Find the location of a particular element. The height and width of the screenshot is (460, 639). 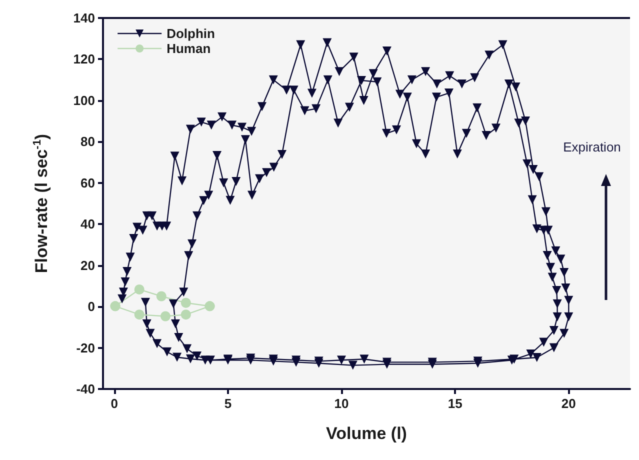

y-axis-title: Flow-rate (l sec-1) is located at coordinates (41, 204).